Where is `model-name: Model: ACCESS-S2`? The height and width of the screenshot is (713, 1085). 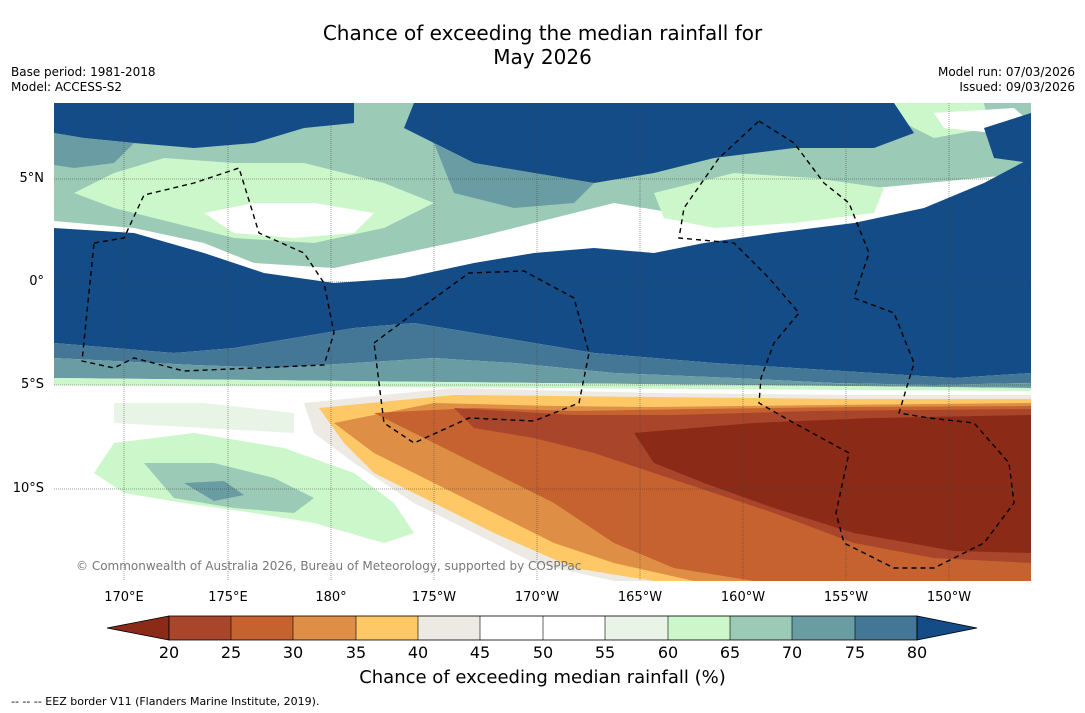
model-name: Model: ACCESS-S2 is located at coordinates (67, 87).